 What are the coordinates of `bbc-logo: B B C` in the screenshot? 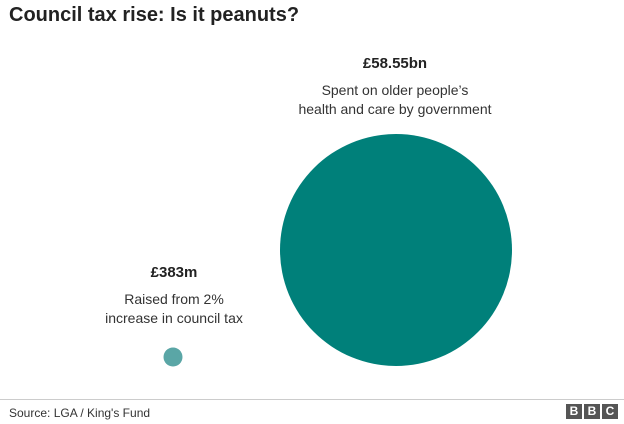 It's located at (592, 411).